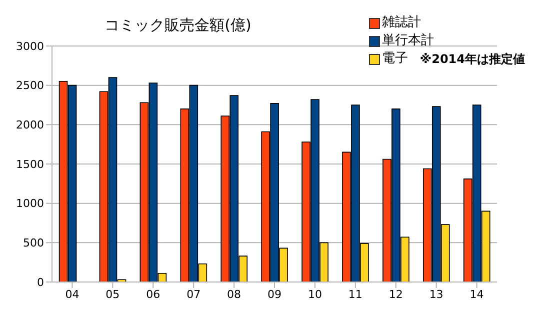 The width and height of the screenshot is (541, 318). What do you see at coordinates (33, 243) in the screenshot?
I see `y-tick-label: 500` at bounding box center [33, 243].